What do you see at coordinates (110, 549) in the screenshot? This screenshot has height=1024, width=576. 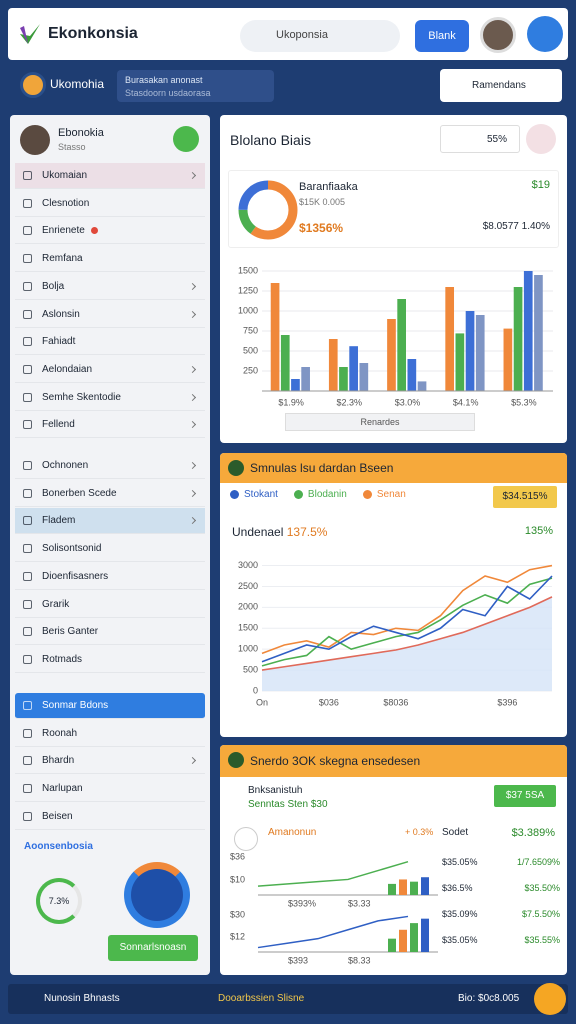 I see `menu-item: Solisontsonid` at bounding box center [110, 549].